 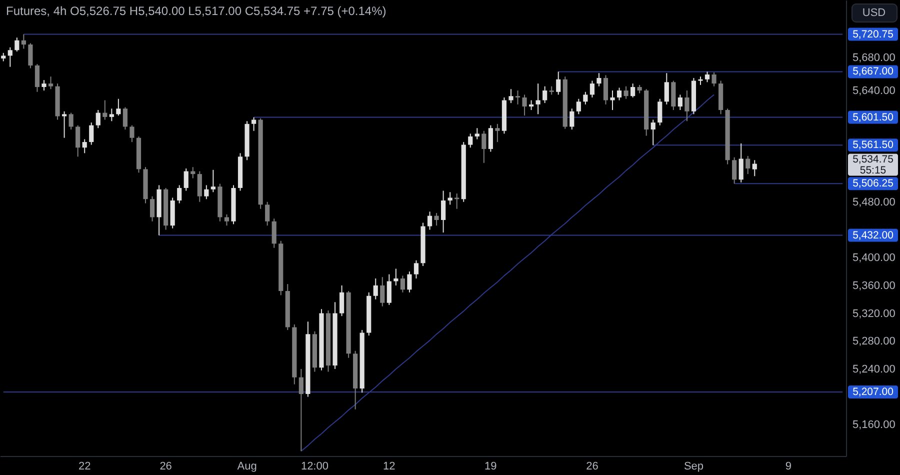 I want to click on y-tick-label: 5,320.00, so click(x=874, y=314).